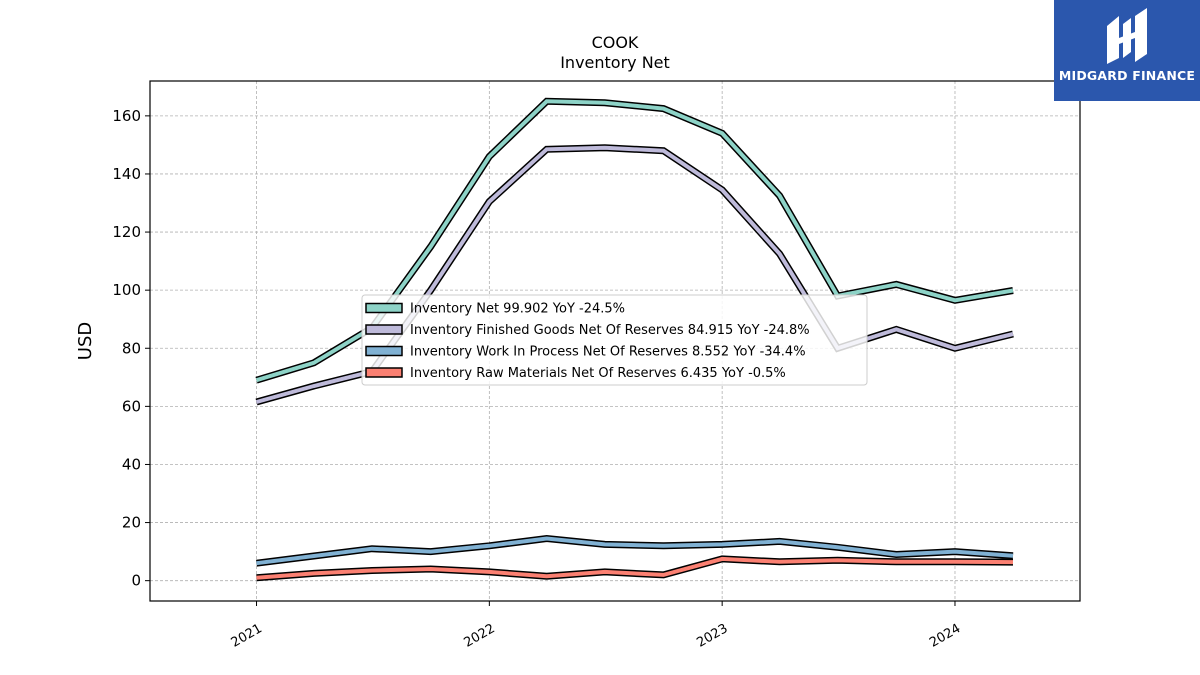 The height and width of the screenshot is (675, 1200). I want to click on xtick-label: 2021, so click(247, 636).